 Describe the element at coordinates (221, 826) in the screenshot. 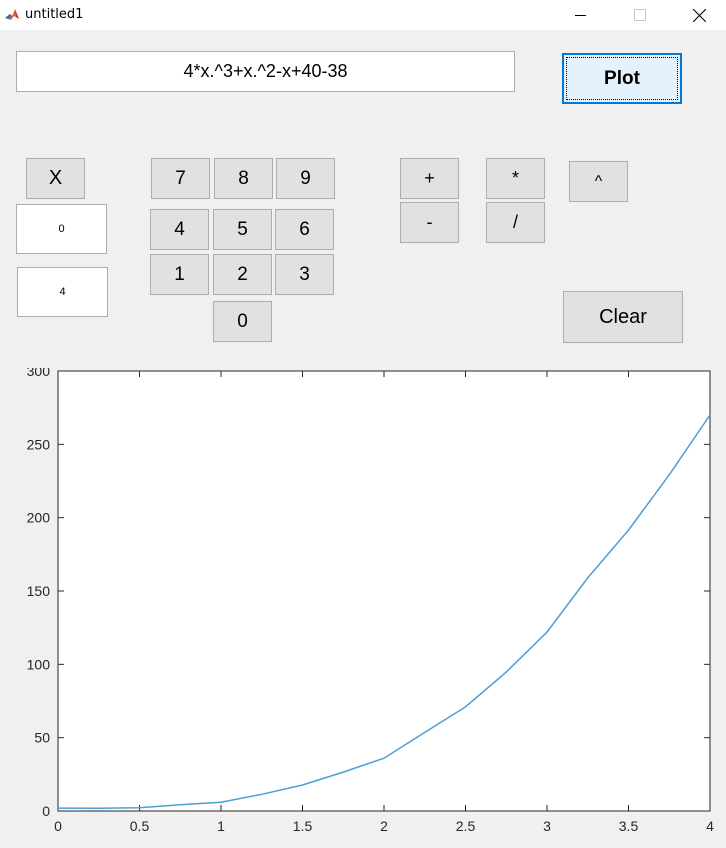

I see `x-tick-label: 1` at that location.